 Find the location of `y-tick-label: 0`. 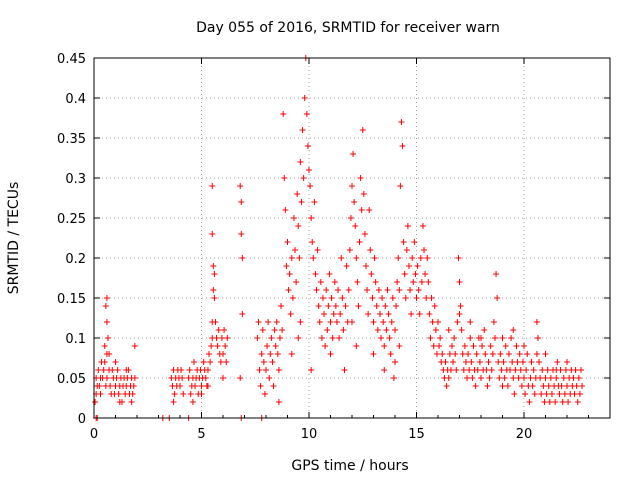

y-tick-label: 0 is located at coordinates (82, 419).